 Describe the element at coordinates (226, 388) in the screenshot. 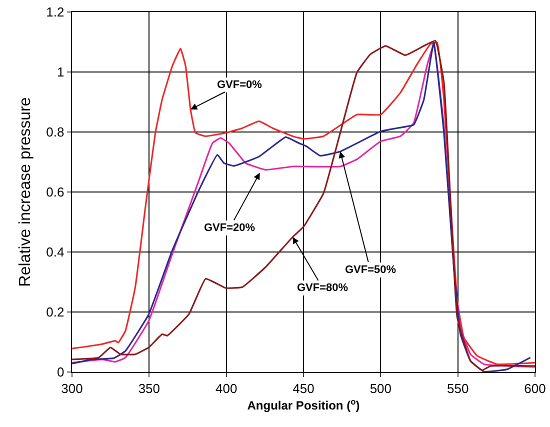

I see `x-tick-label: 400` at that location.